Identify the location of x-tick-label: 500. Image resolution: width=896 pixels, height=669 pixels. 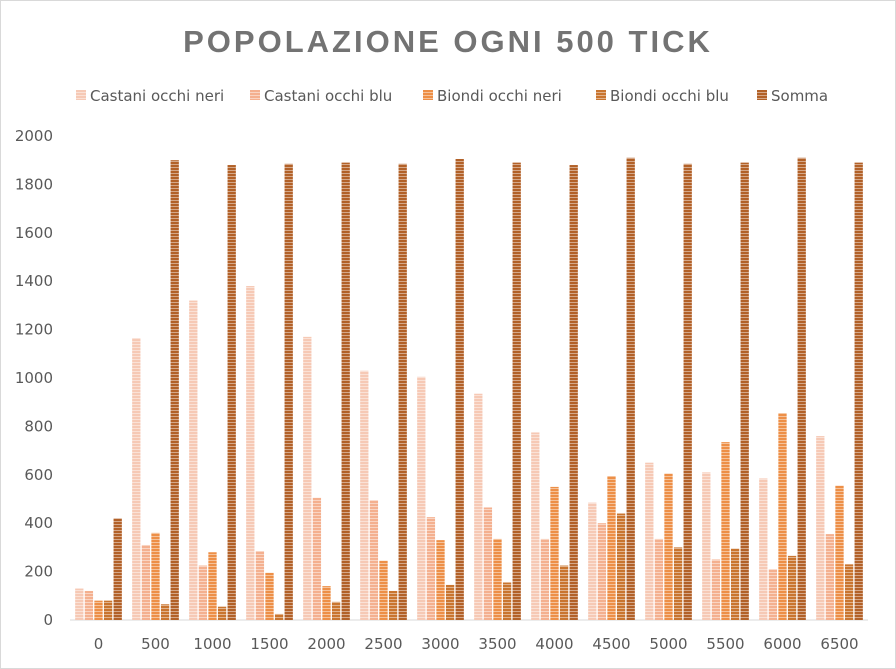
(155, 644).